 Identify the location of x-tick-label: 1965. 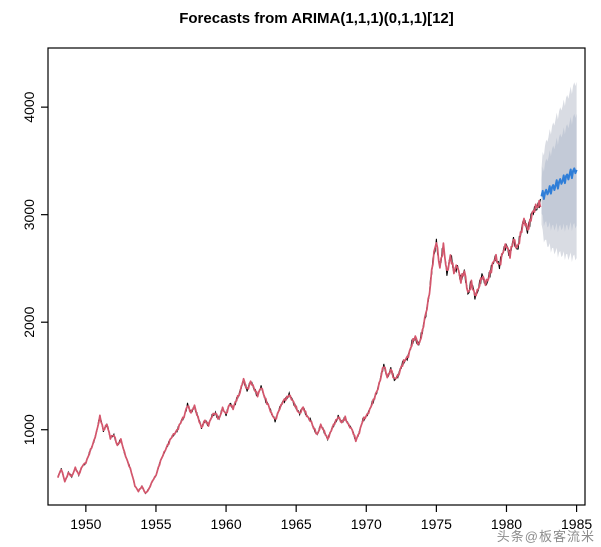
(296, 524).